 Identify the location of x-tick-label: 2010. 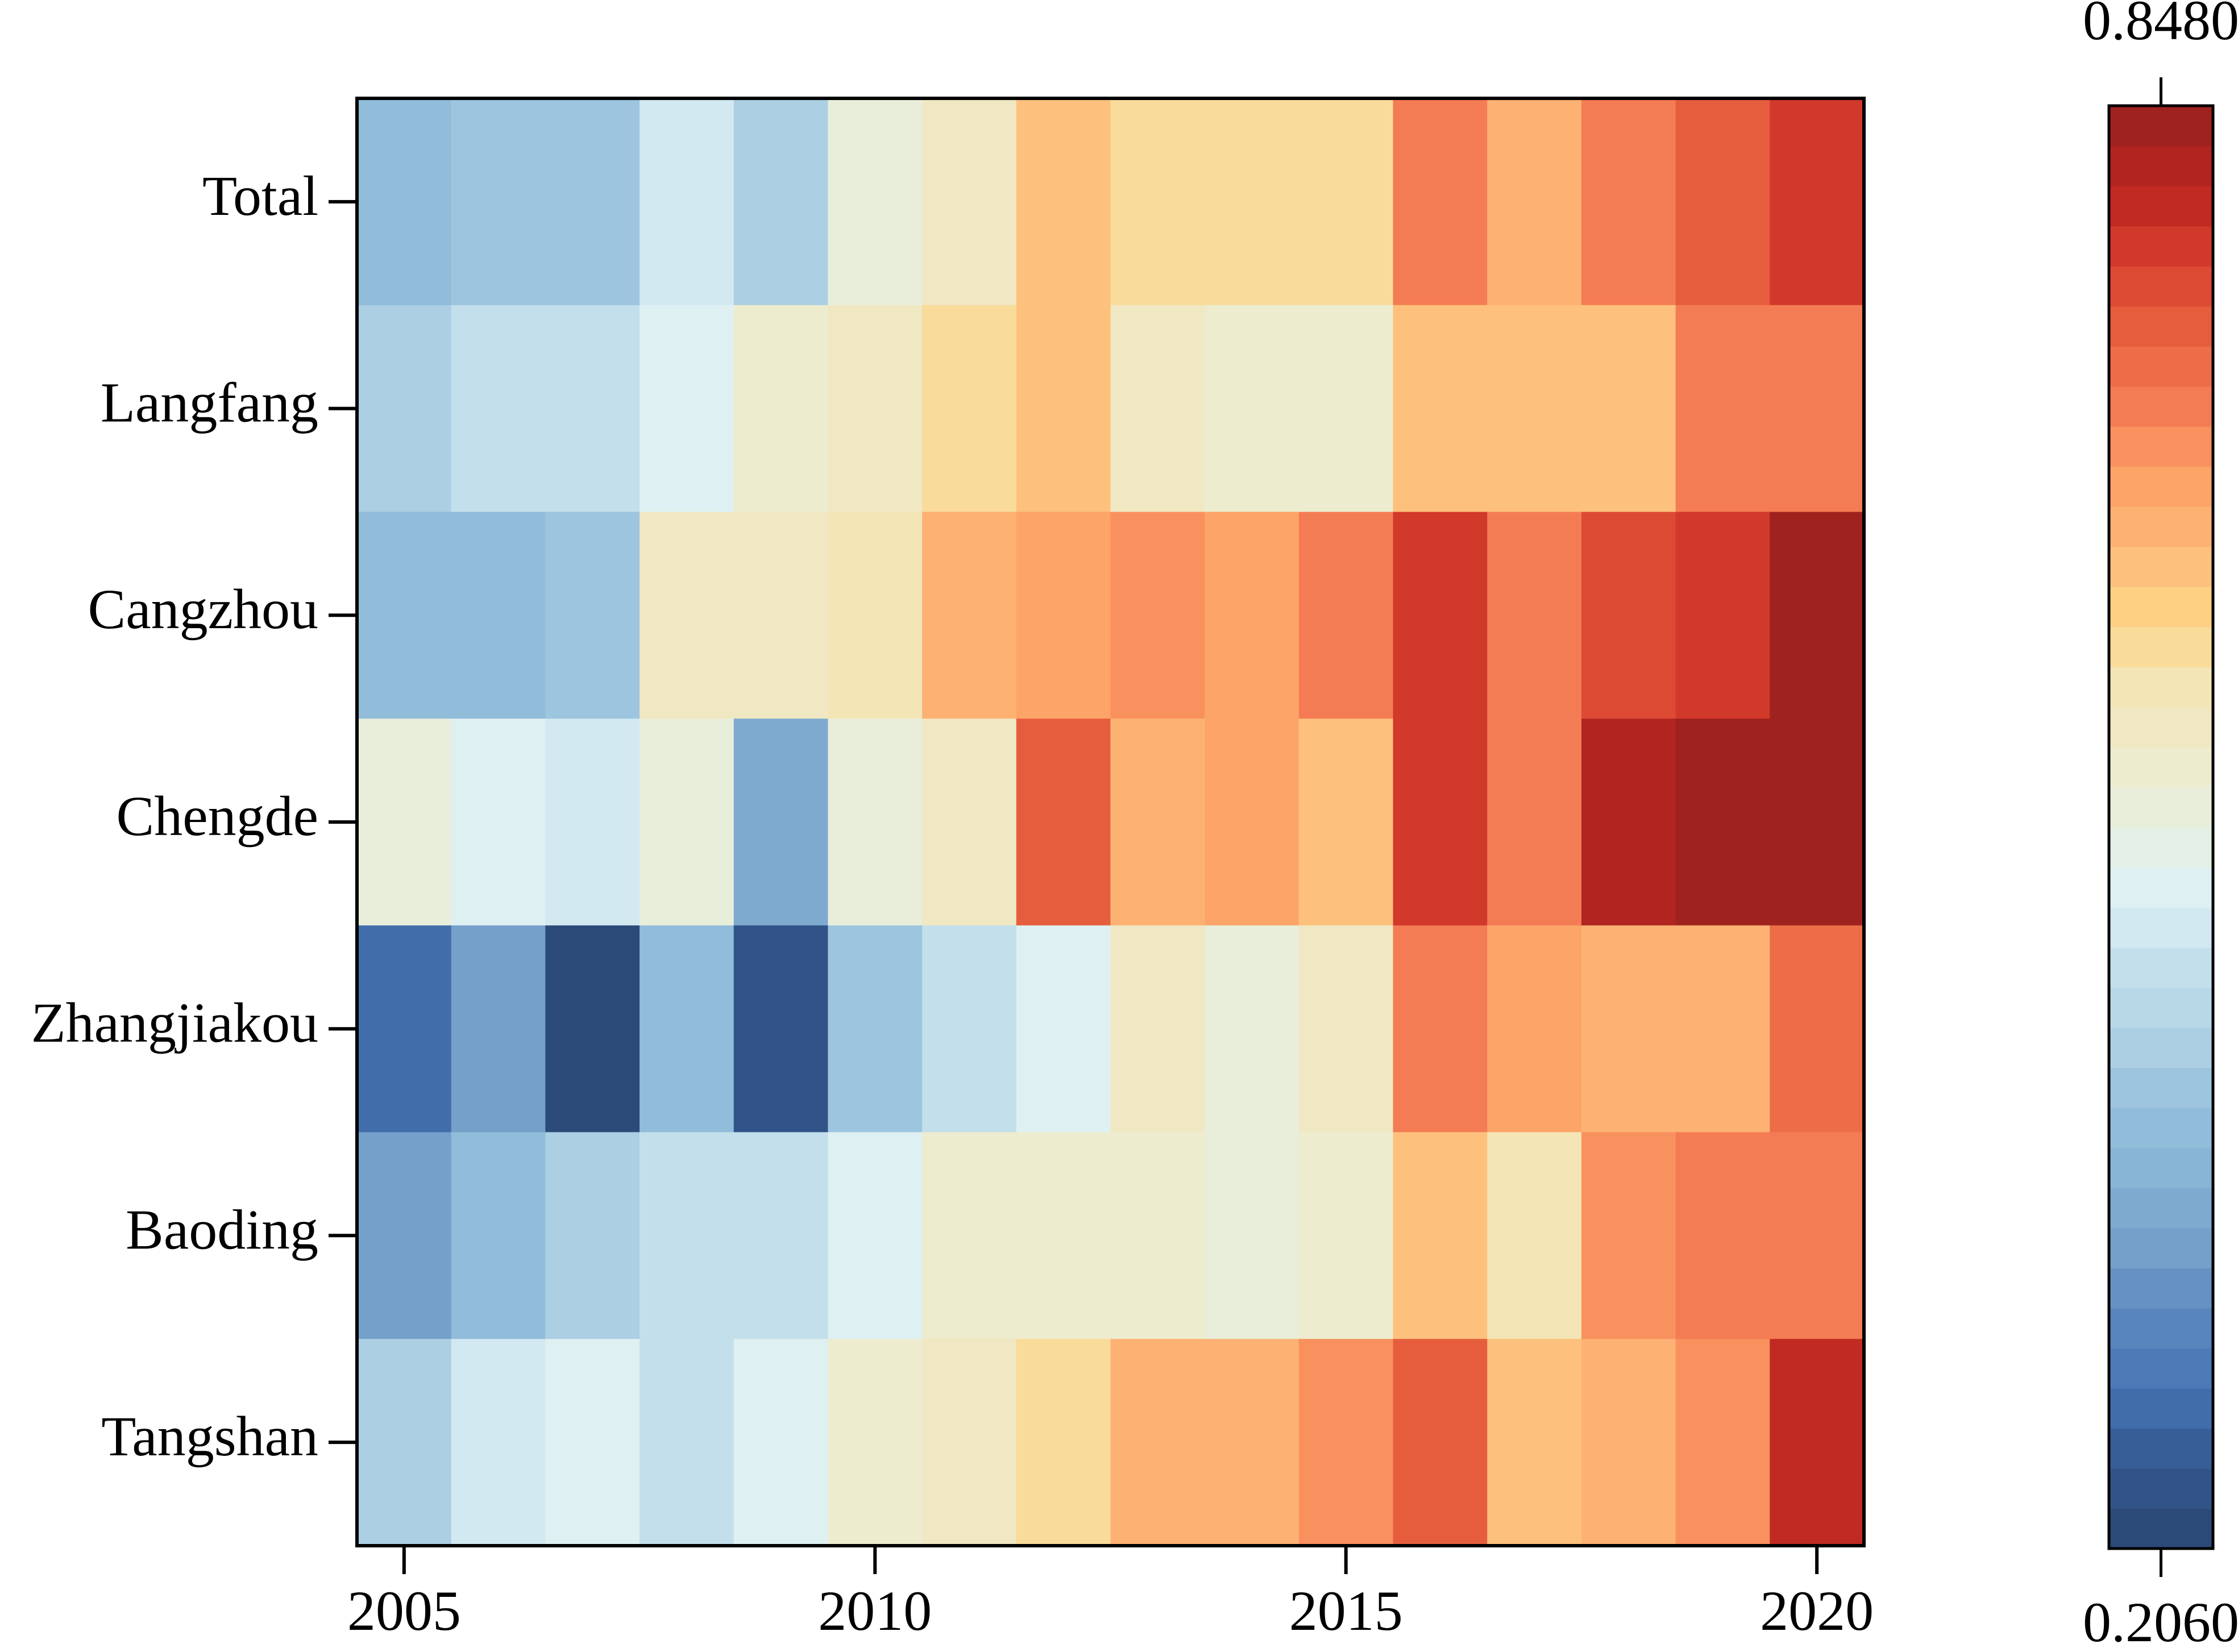
(875, 1610).